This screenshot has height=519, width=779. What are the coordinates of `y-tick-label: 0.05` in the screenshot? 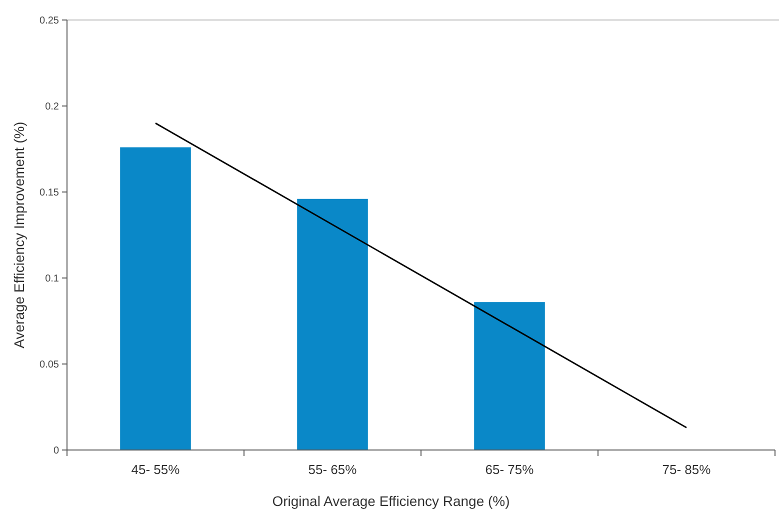 It's located at (50, 365).